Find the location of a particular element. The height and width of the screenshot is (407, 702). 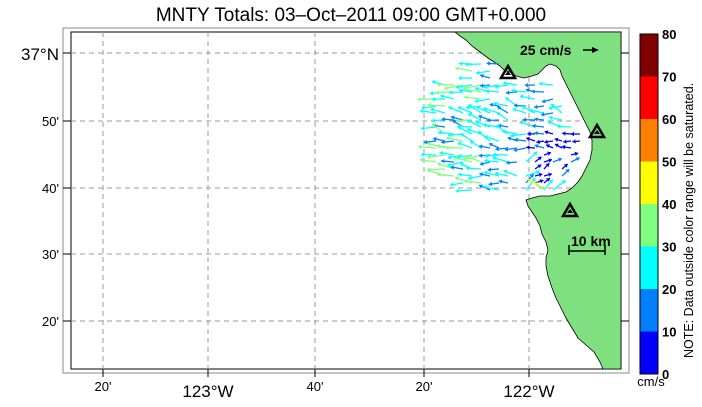

colorbar-tick-label: 70 is located at coordinates (669, 77).